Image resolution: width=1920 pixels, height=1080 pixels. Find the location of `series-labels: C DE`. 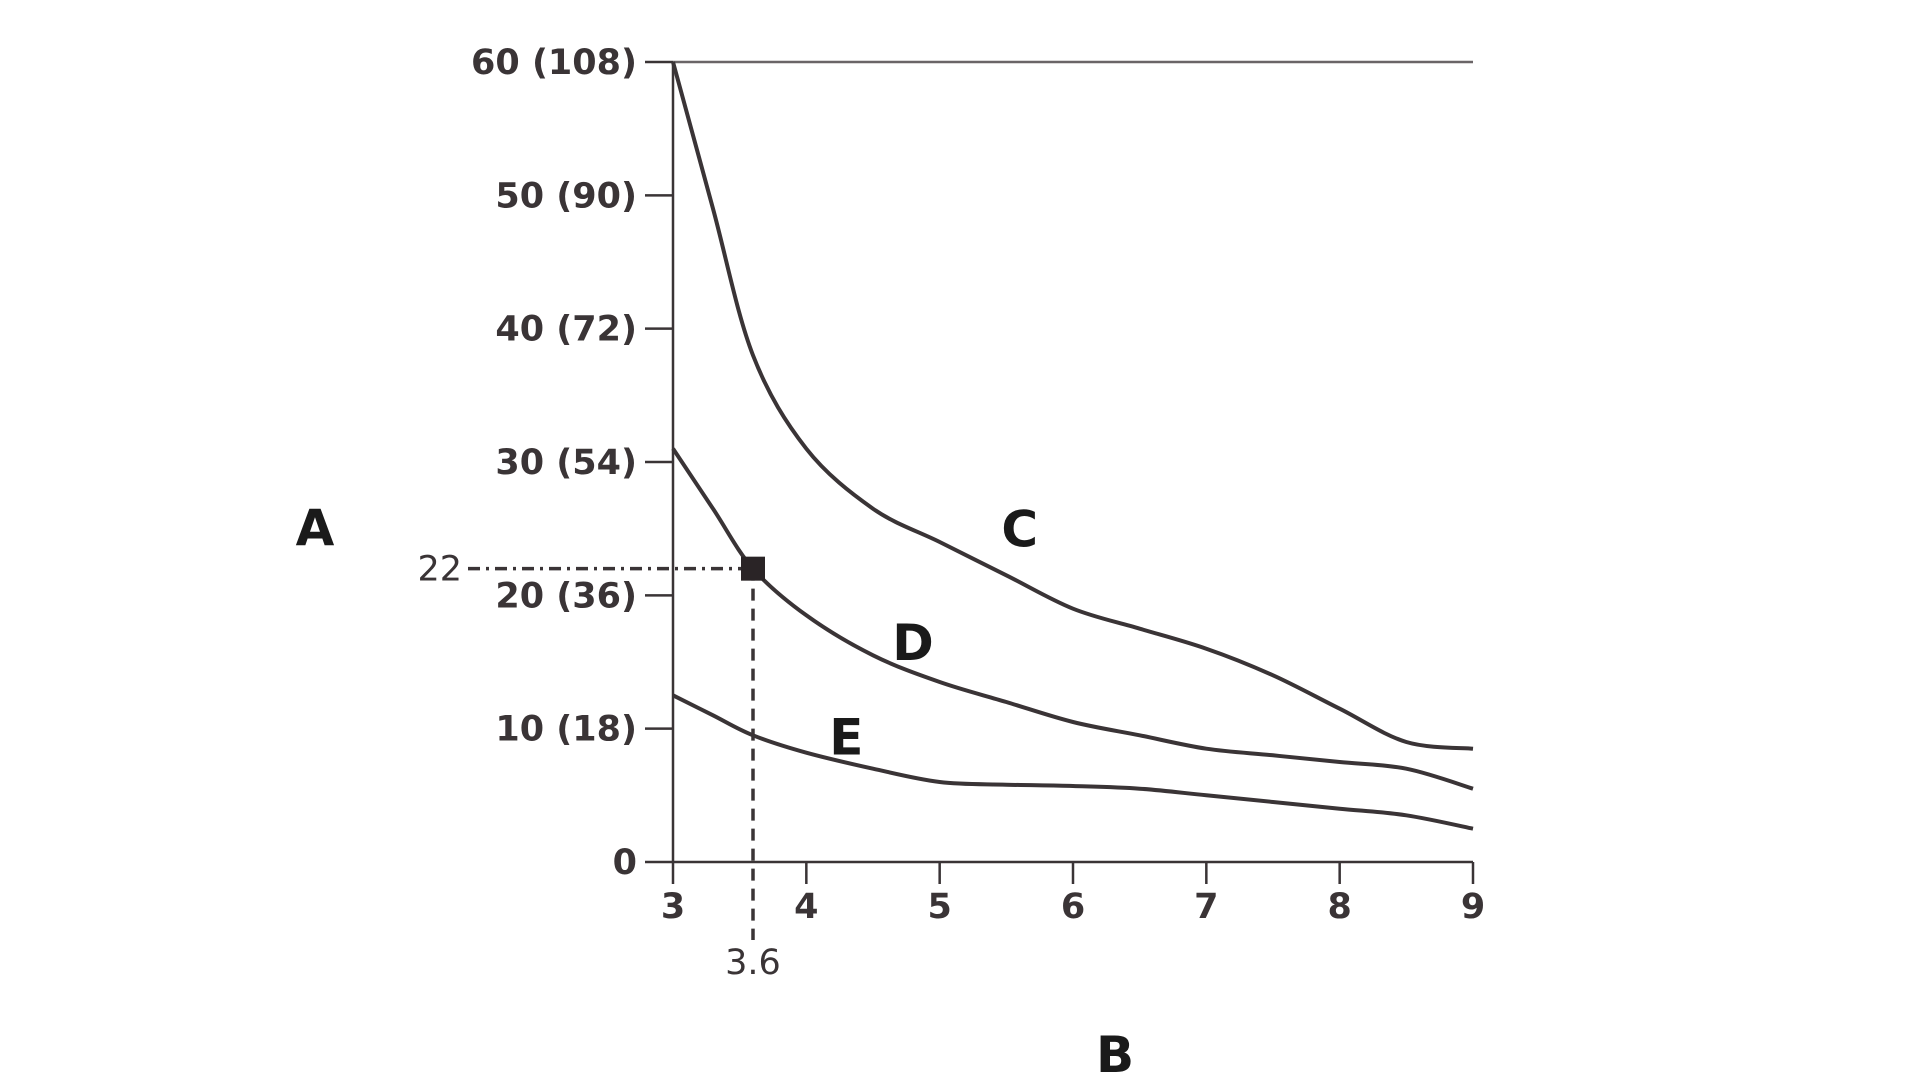

series-labels: C DE is located at coordinates (933, 634).